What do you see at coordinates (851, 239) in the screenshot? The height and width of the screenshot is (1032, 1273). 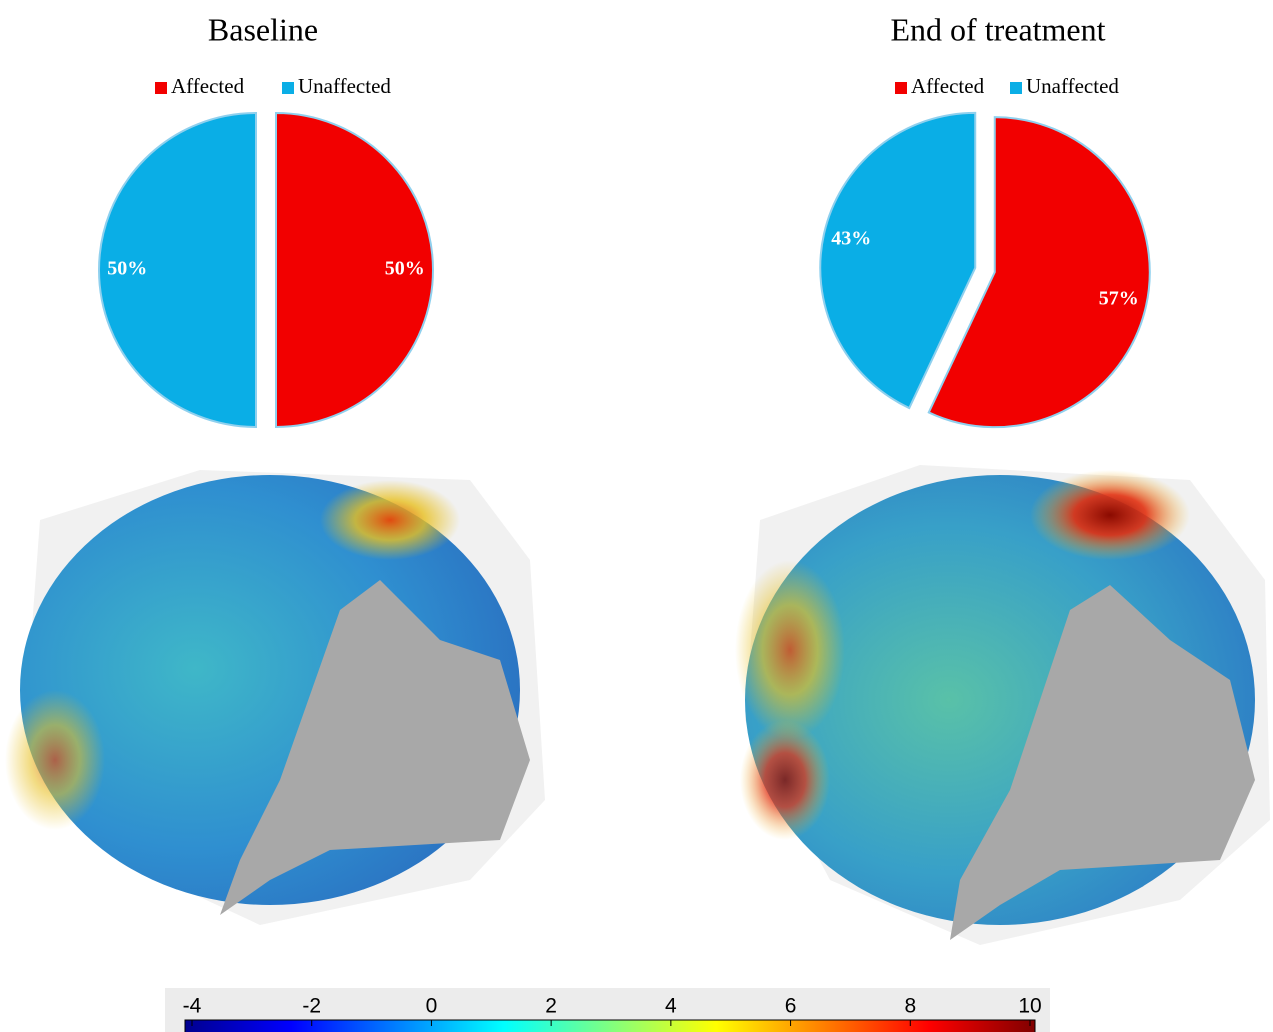 I see `data-label: 43%` at bounding box center [851, 239].